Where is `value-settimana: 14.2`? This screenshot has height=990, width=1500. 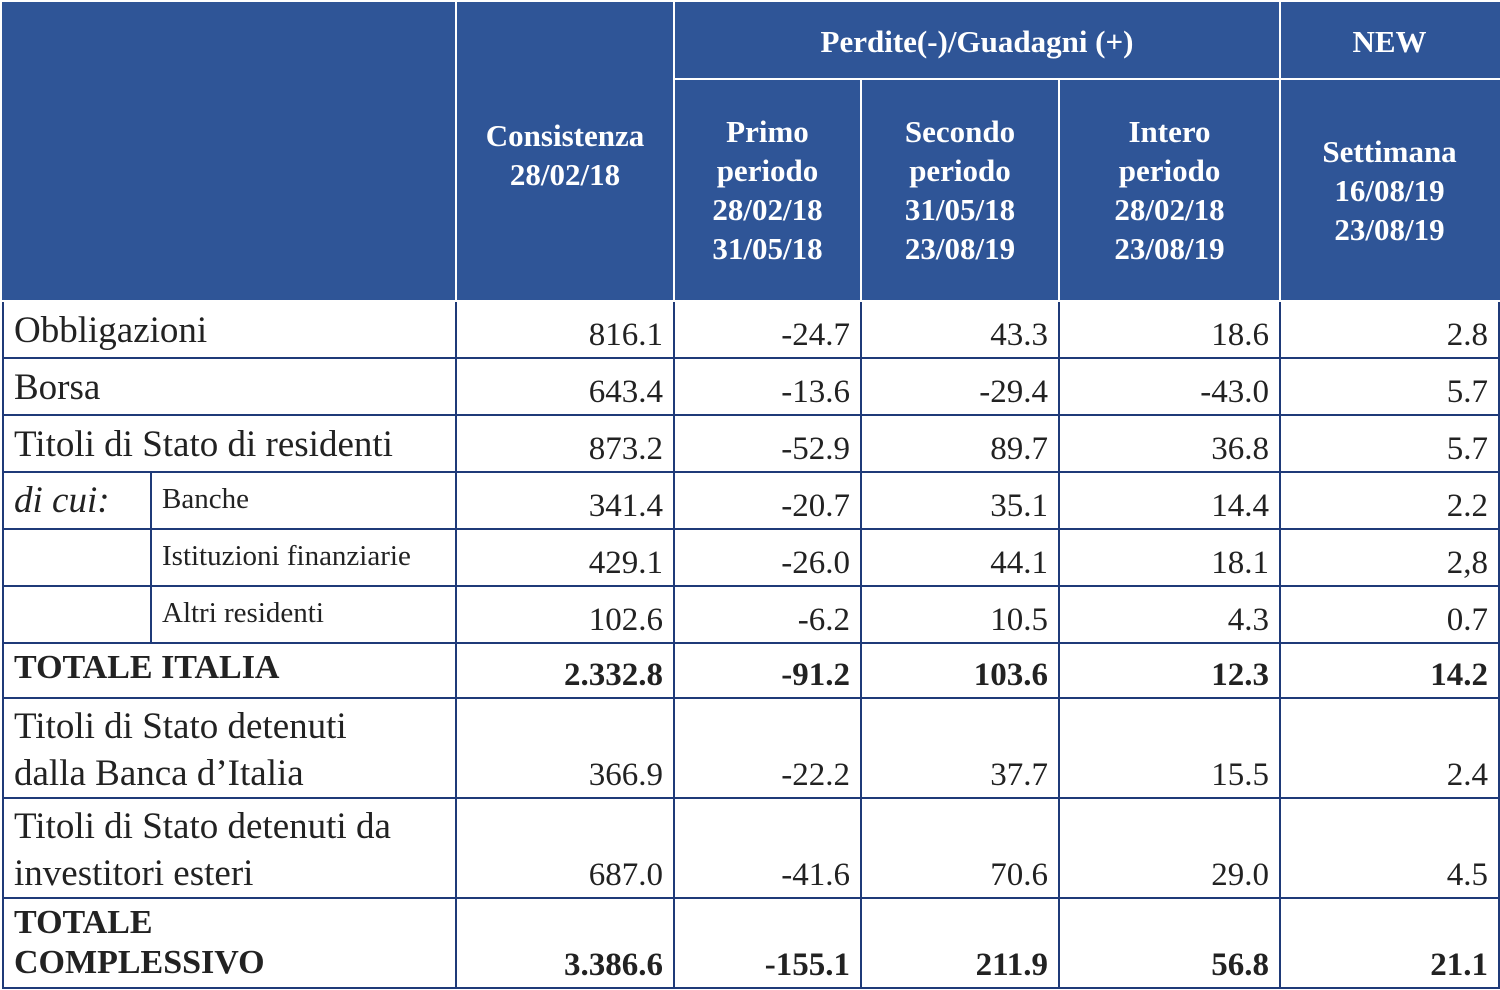
value-settimana: 14.2 is located at coordinates (1389, 670).